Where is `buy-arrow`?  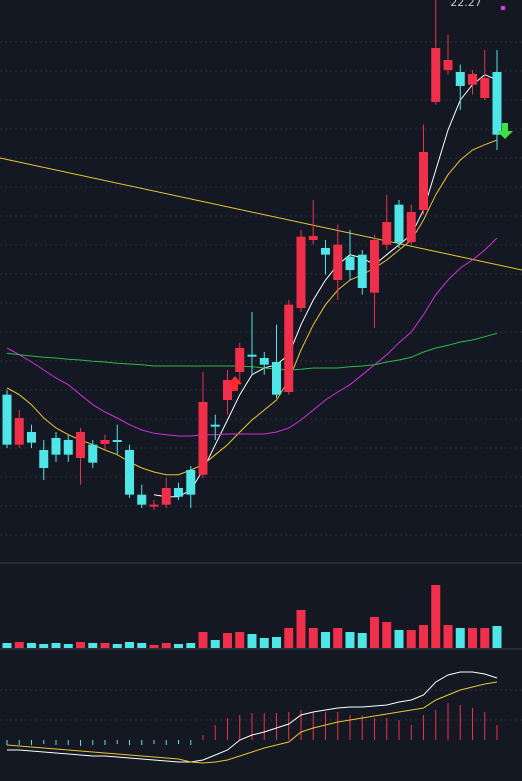
buy-arrow is located at coordinates (235, 383).